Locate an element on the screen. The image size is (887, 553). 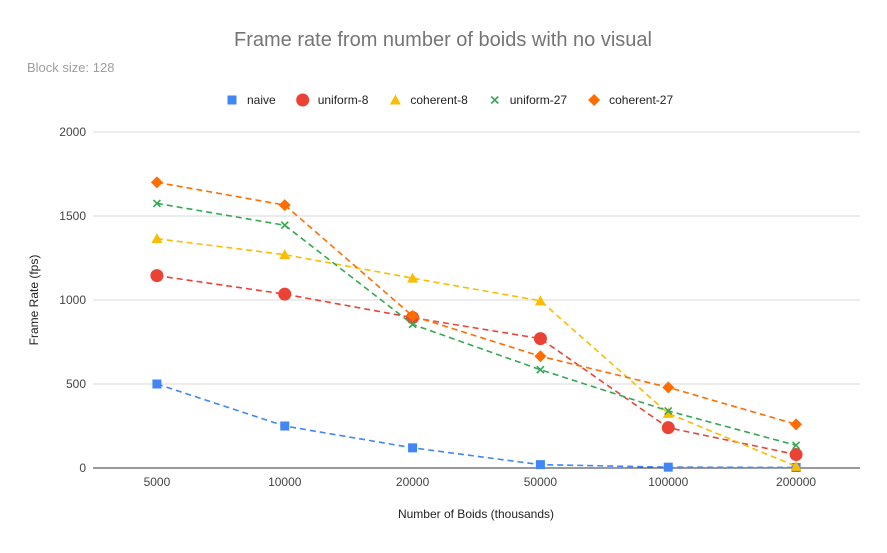
legend-item: coherent-27 is located at coordinates (630, 100).